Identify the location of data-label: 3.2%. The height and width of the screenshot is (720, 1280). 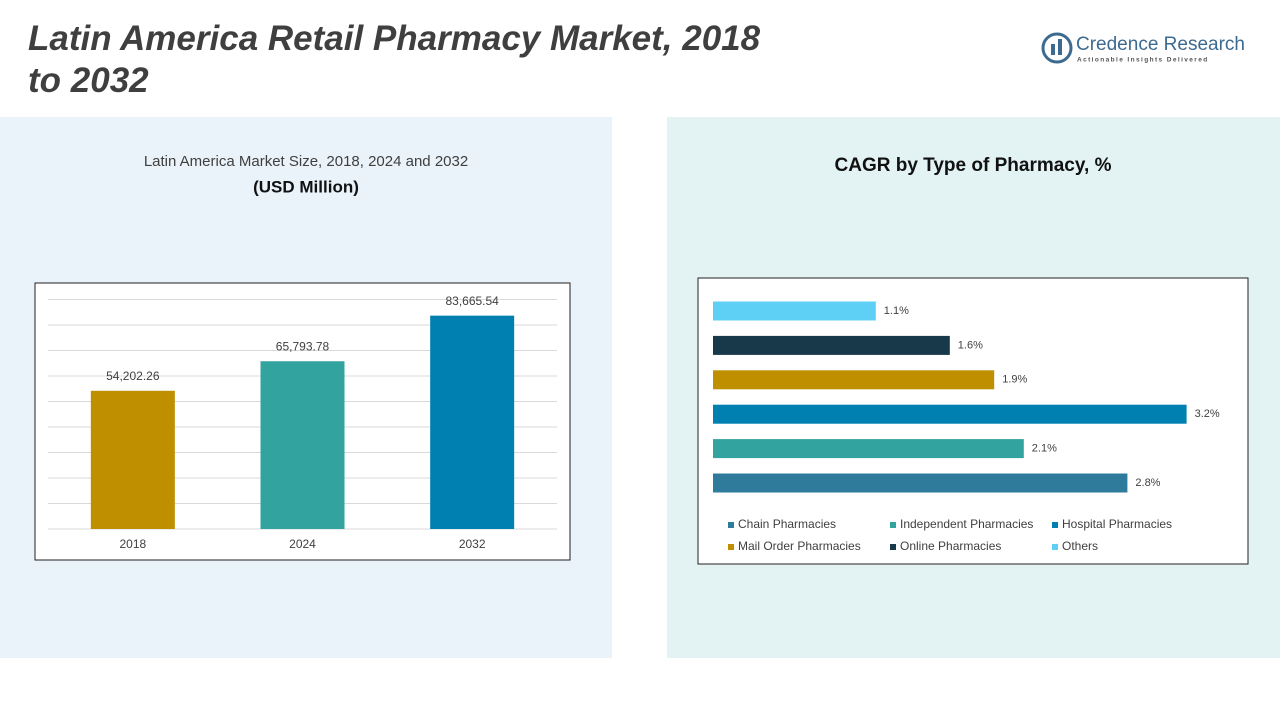
(1207, 414).